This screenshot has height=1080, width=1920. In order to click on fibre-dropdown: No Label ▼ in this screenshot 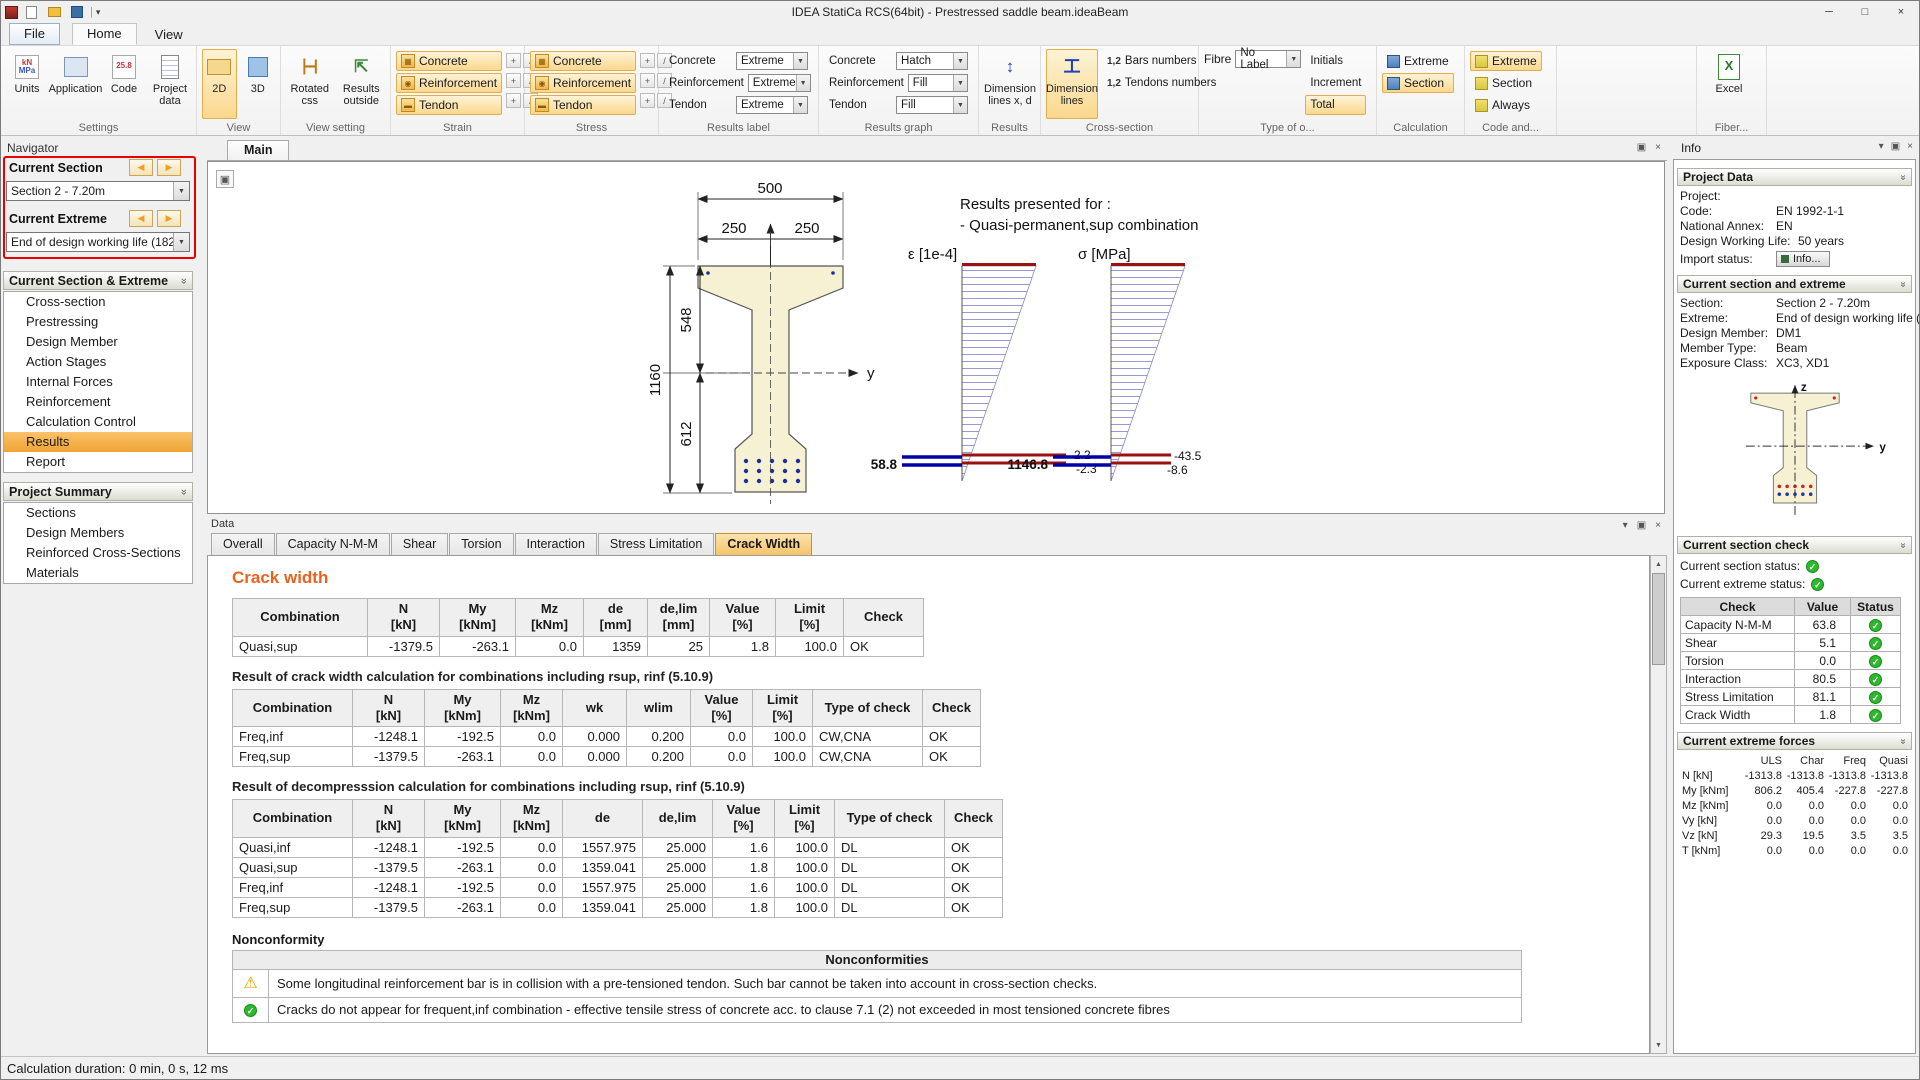, I will do `click(1268, 59)`.